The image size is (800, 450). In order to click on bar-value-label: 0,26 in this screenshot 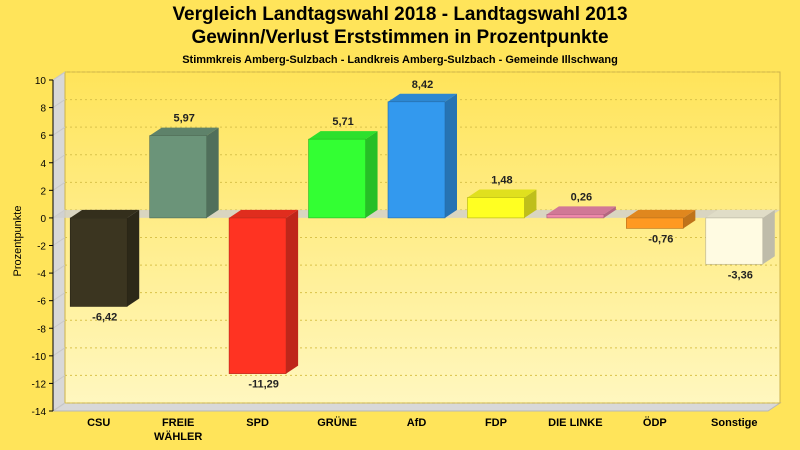, I will do `click(581, 197)`.